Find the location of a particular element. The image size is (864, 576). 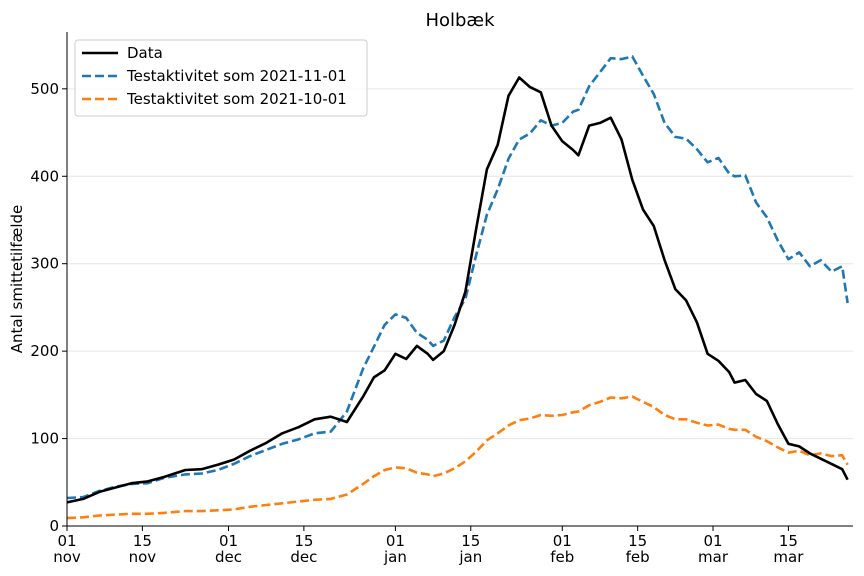

y-tick-label: 200 is located at coordinates (44, 351).